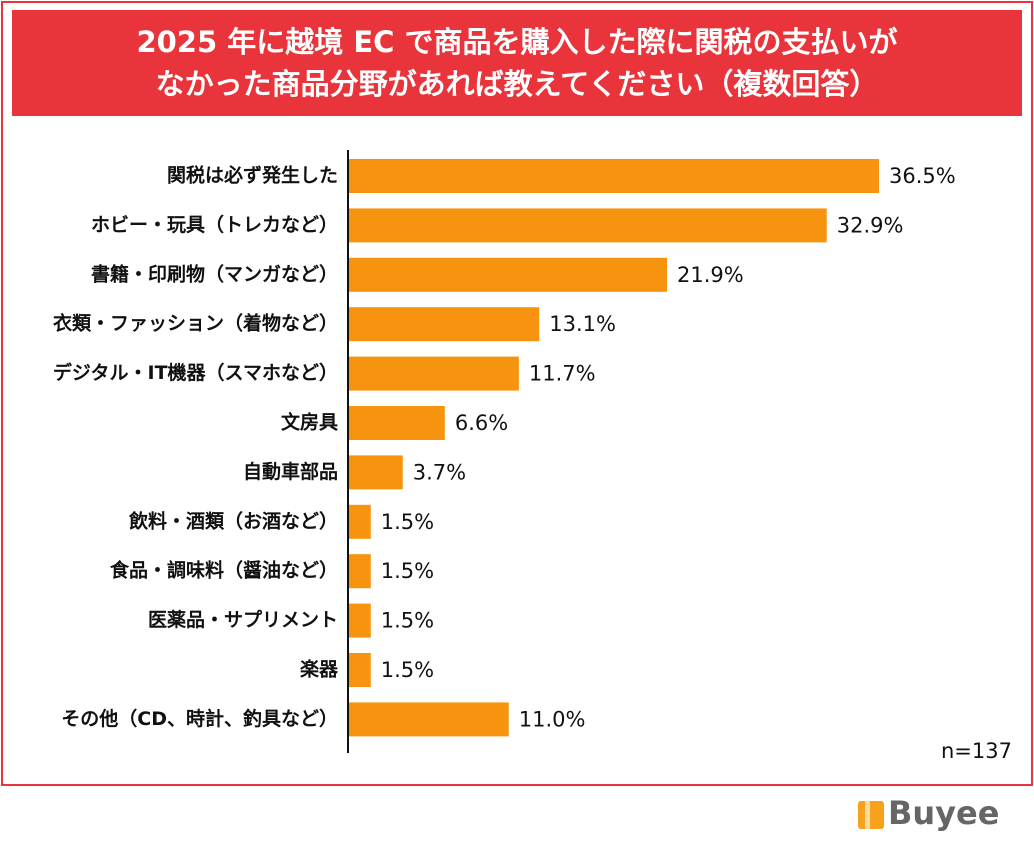  Describe the element at coordinates (290, 471) in the screenshot. I see `category-label: 自動車部品` at that location.